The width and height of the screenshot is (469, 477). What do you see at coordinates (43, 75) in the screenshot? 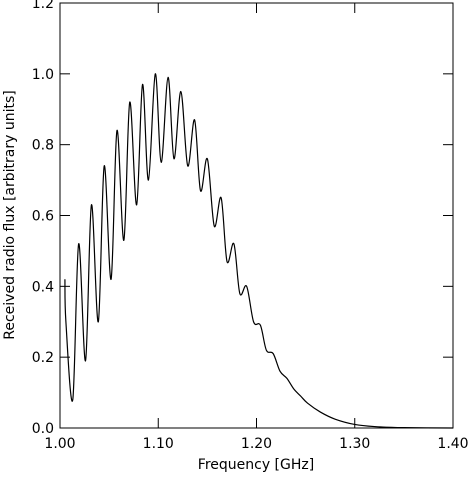
I see `y-tick-label: 1.0` at bounding box center [43, 75].